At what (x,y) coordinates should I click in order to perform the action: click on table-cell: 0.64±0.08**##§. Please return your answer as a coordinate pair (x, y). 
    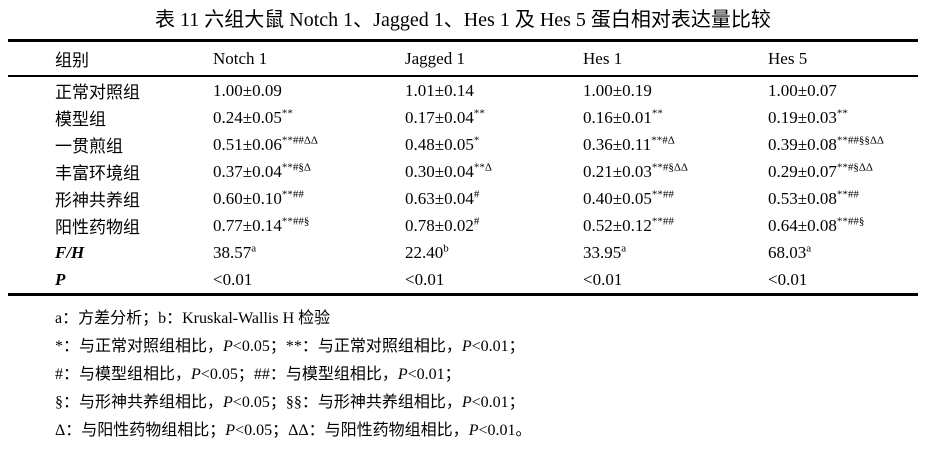
    Looking at the image, I should click on (816, 224).